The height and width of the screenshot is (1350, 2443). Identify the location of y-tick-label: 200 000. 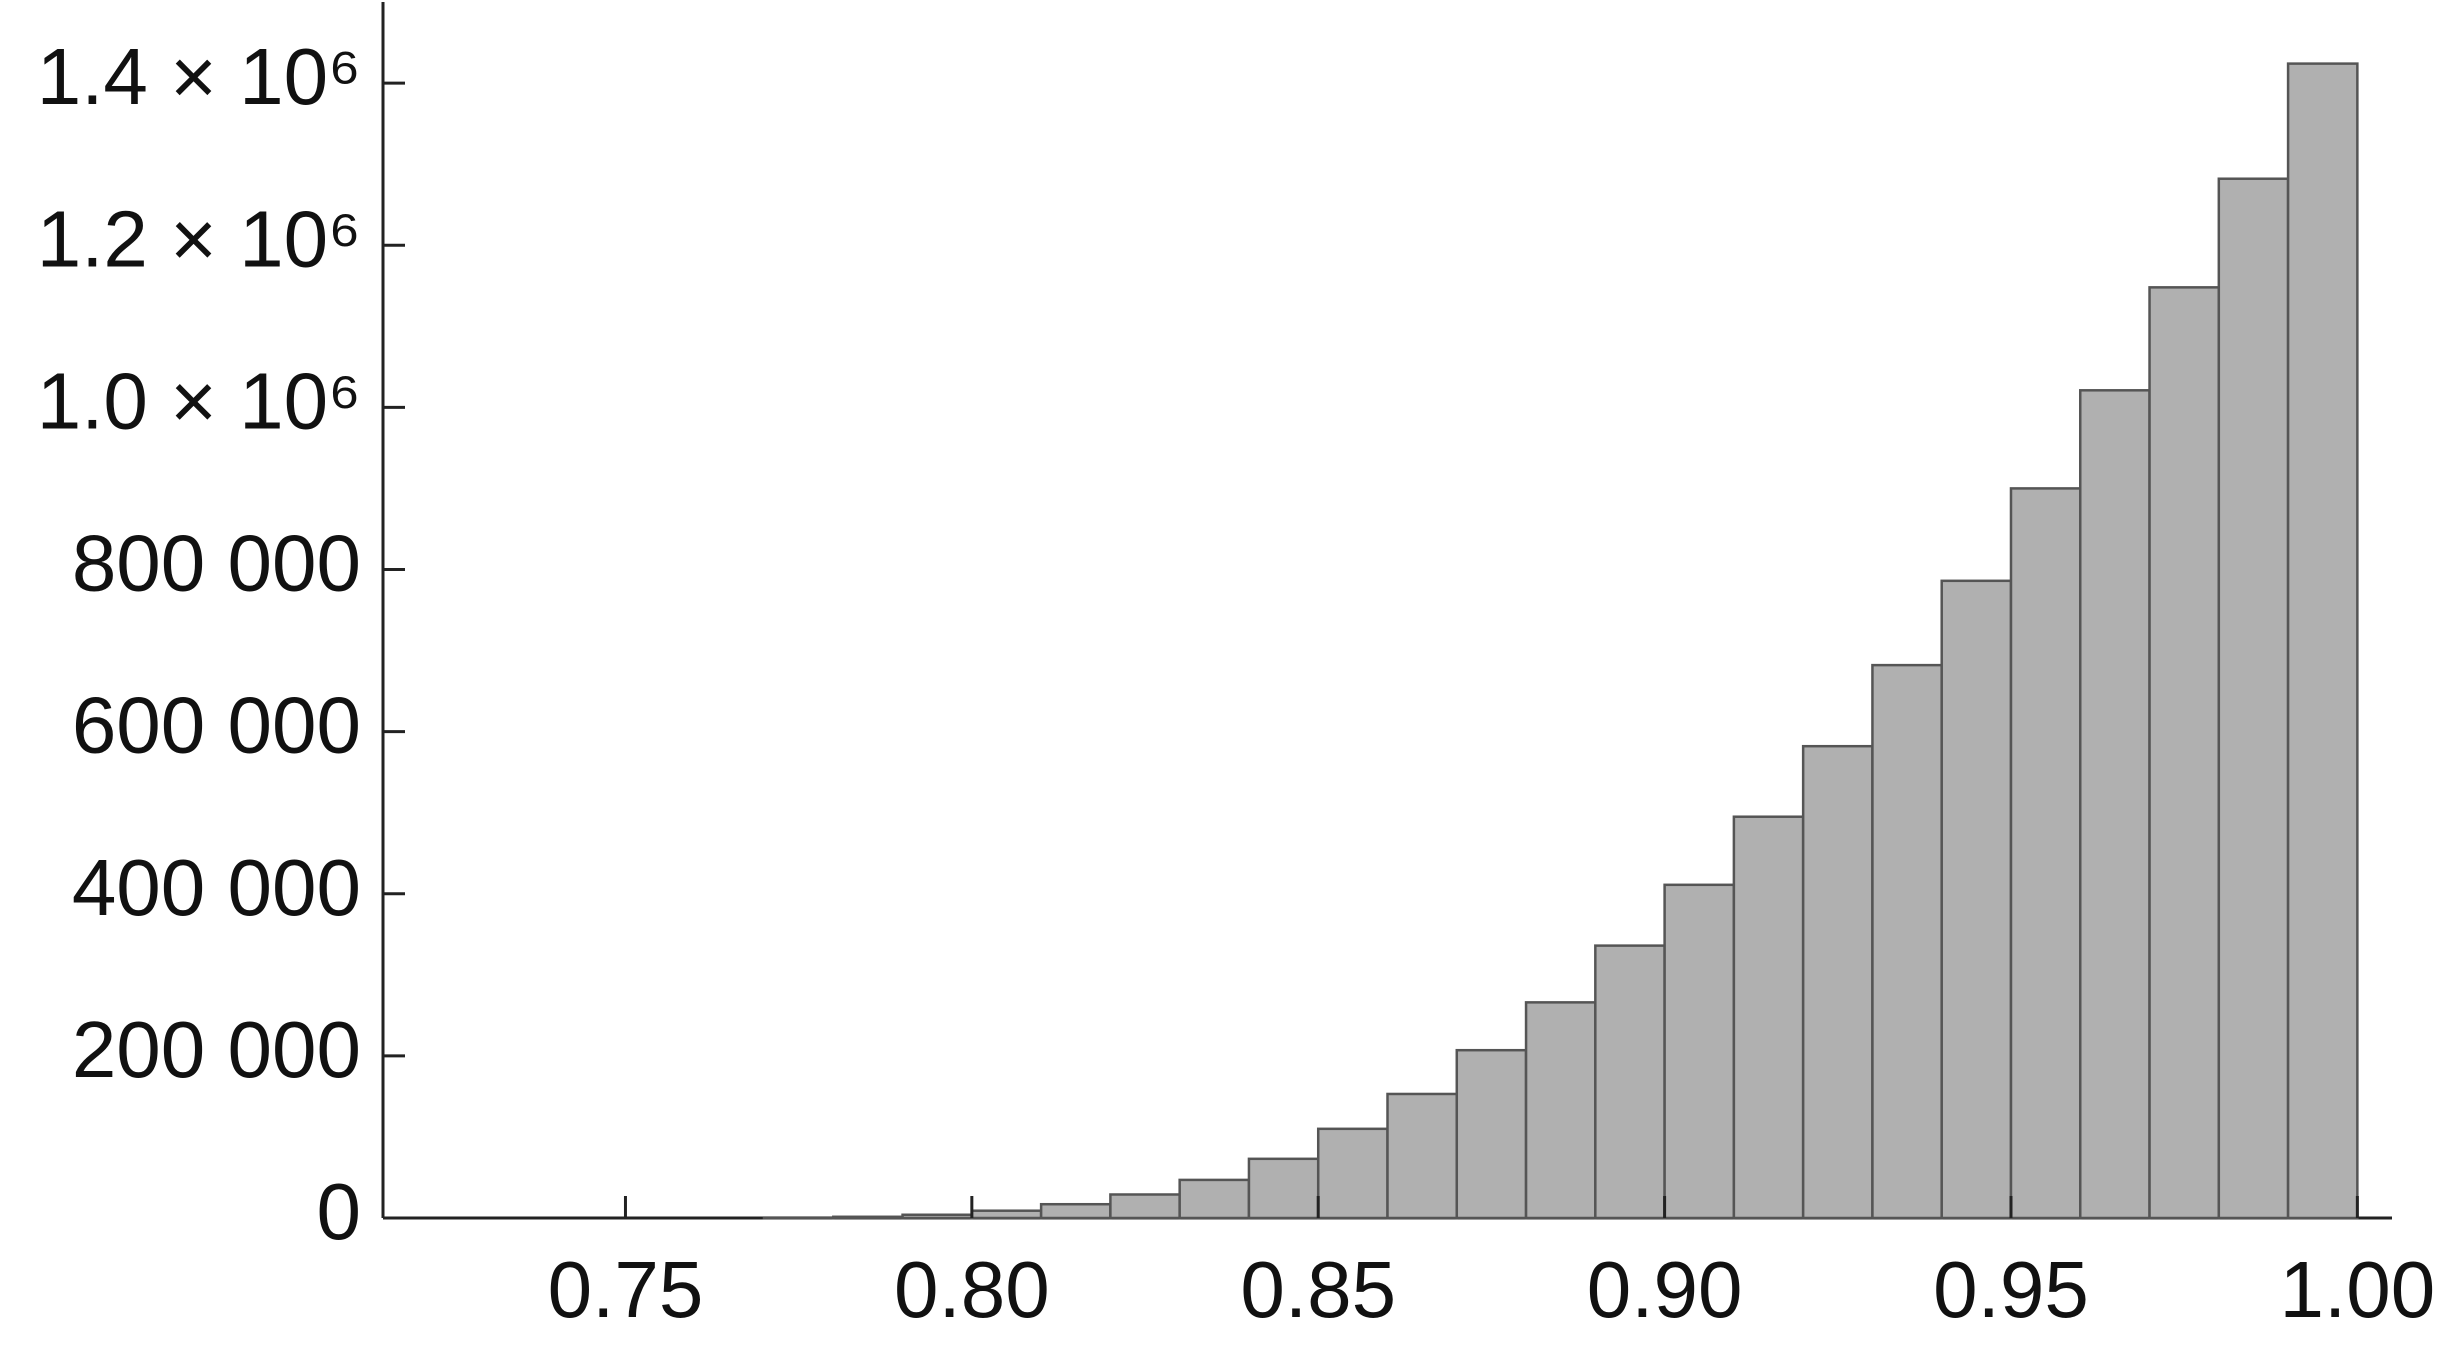
(216, 1049).